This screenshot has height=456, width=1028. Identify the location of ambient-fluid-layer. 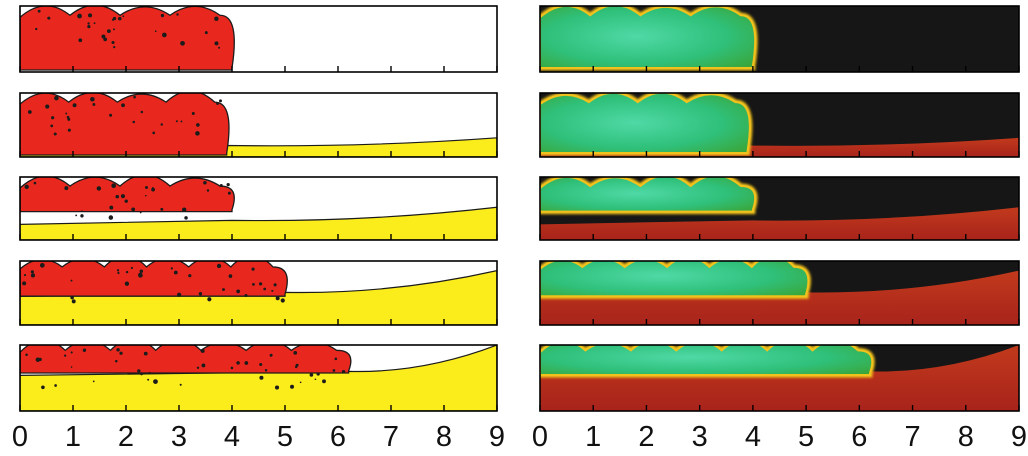
(779, 378).